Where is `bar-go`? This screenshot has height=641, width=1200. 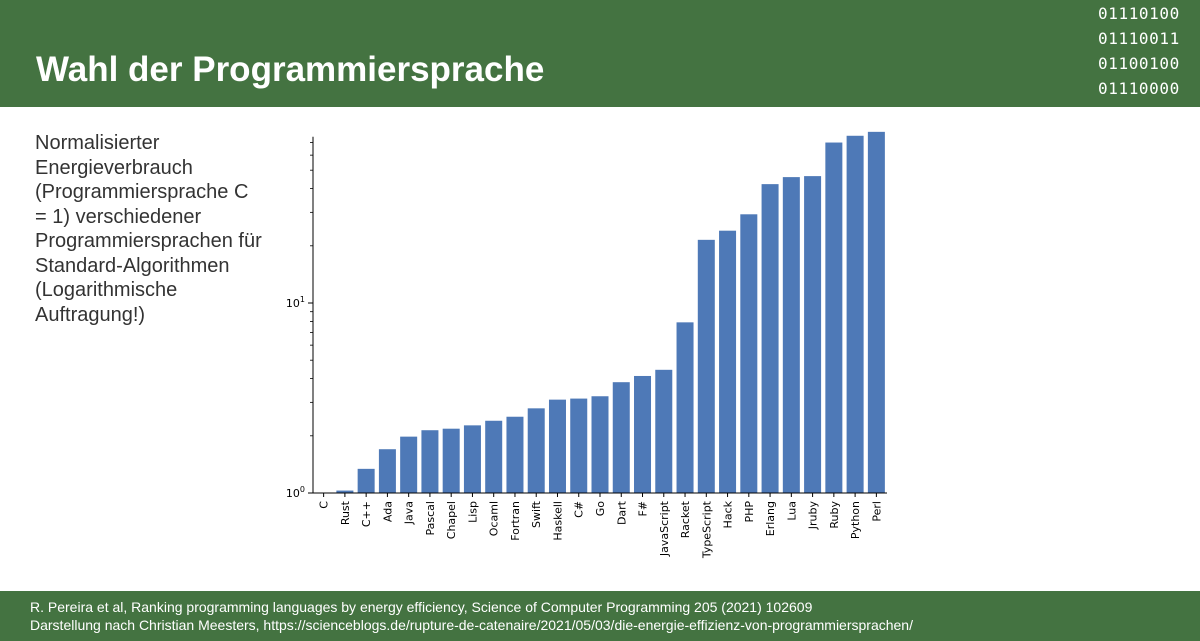 bar-go is located at coordinates (600, 444).